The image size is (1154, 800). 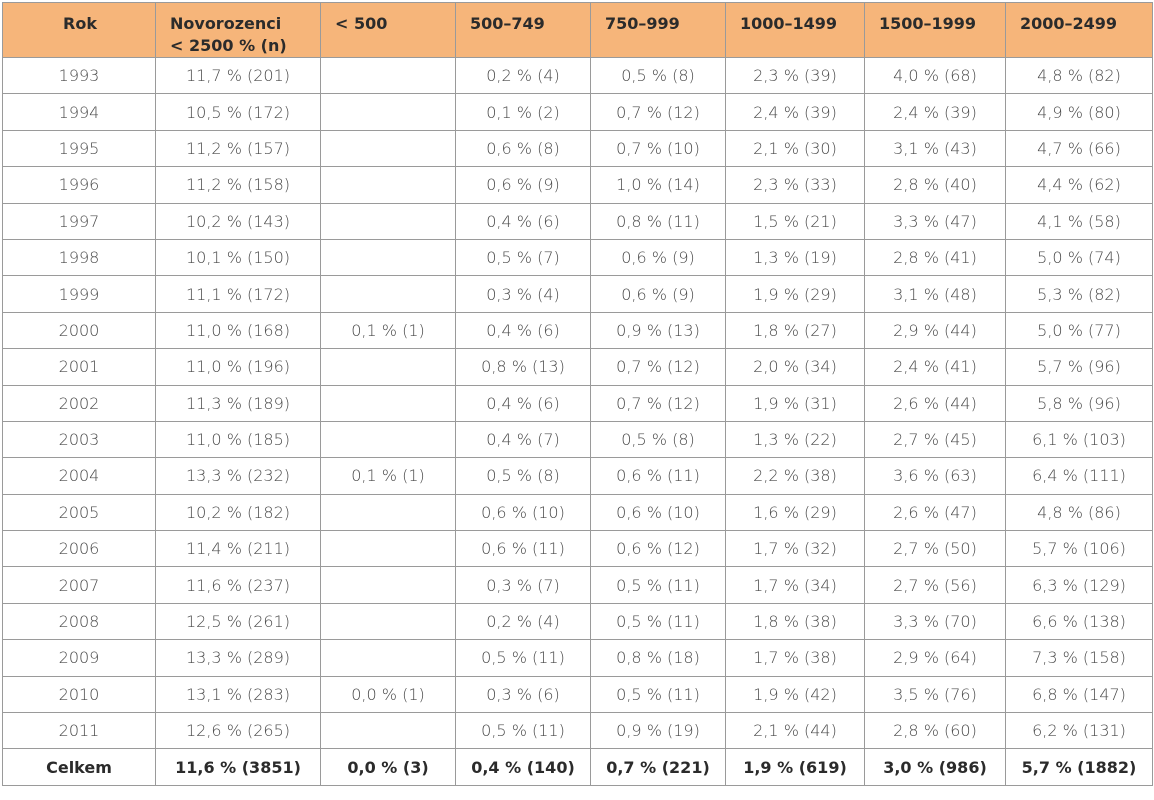 What do you see at coordinates (79, 439) in the screenshot?
I see `year-cell: 2003` at bounding box center [79, 439].